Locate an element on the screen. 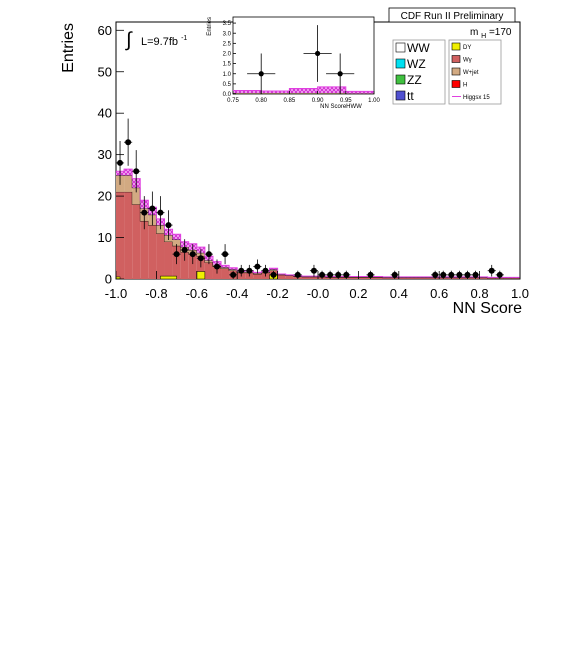 The width and height of the screenshot is (567, 667). y-tick-label: 1.5 is located at coordinates (227, 65).